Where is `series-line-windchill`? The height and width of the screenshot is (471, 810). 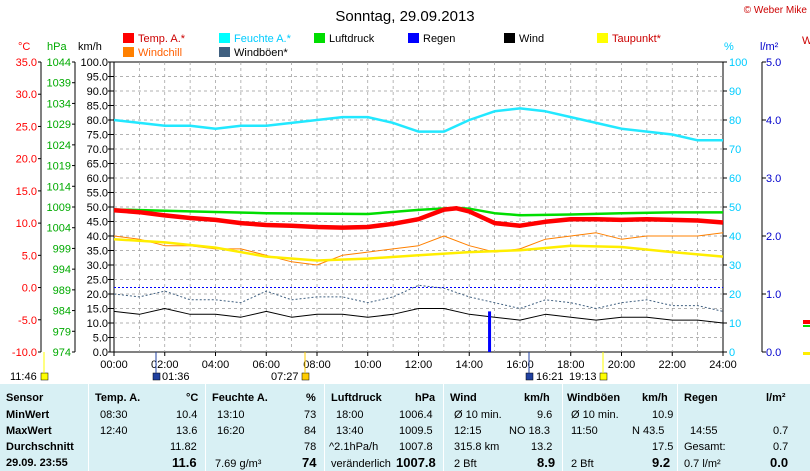 series-line-windchill is located at coordinates (418, 249).